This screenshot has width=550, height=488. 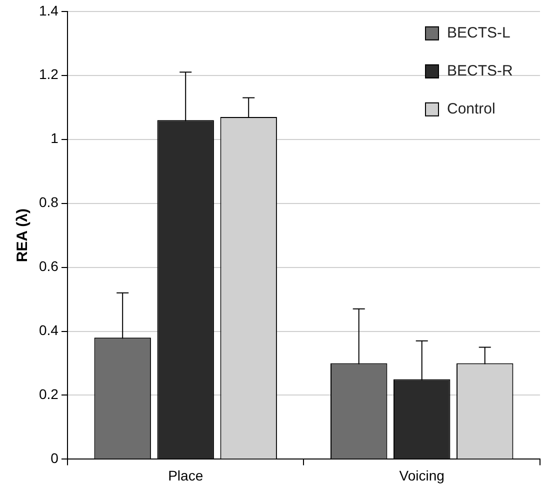 What do you see at coordinates (478, 33) in the screenshot?
I see `legend-label: BECTS-L` at bounding box center [478, 33].